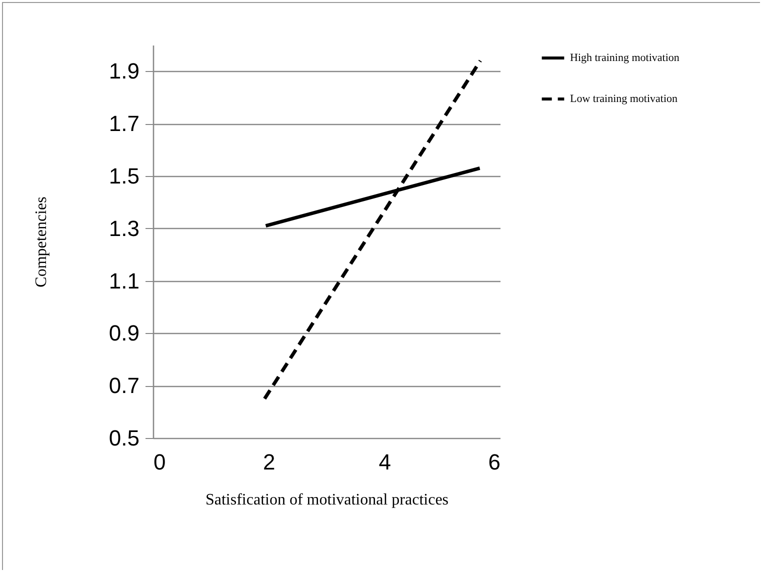  What do you see at coordinates (625, 58) in the screenshot?
I see `legend-label: High training motivation` at bounding box center [625, 58].